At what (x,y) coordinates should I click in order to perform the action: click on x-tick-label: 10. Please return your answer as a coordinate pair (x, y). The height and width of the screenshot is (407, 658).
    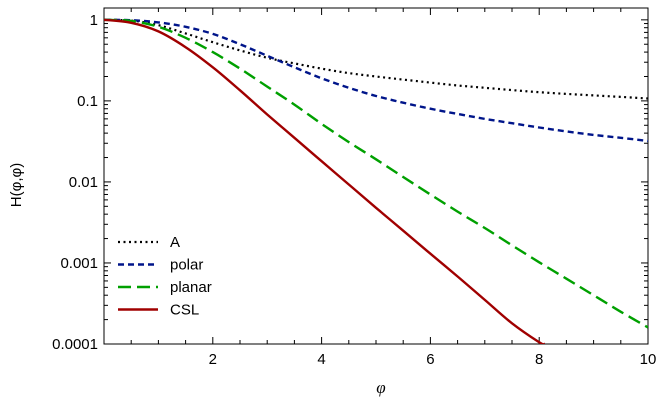
    Looking at the image, I should click on (648, 359).